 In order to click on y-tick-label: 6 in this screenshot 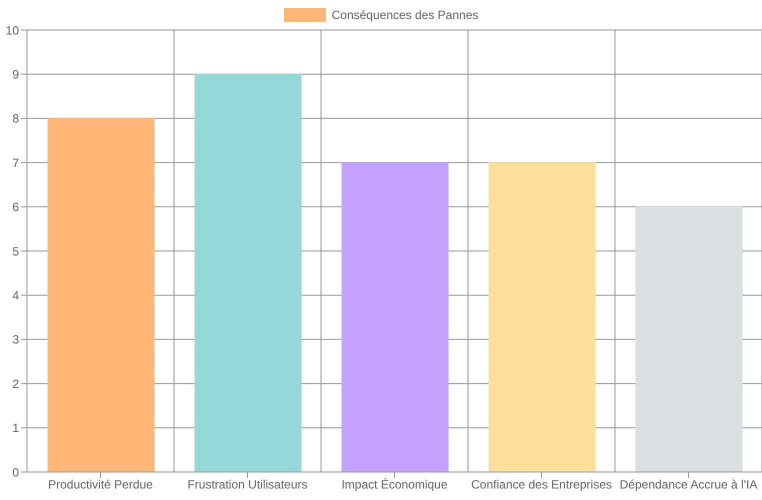, I will do `click(16, 207)`.